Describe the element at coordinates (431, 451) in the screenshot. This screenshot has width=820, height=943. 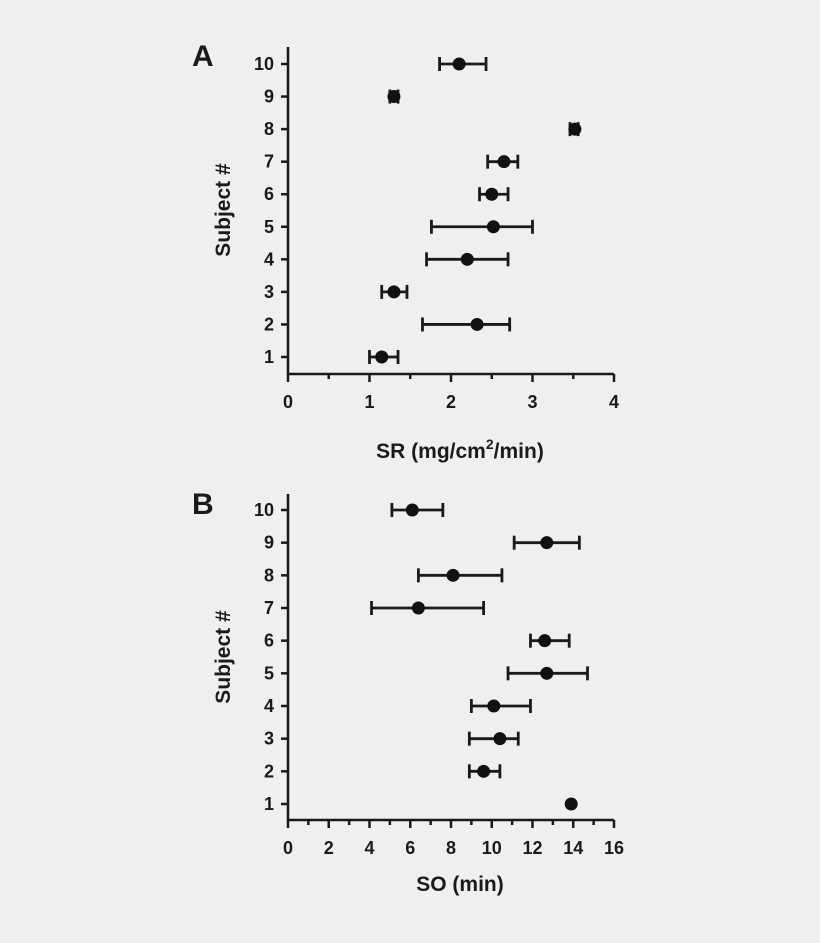
I see `x-axis-title-main: SR (mg/cm` at that location.